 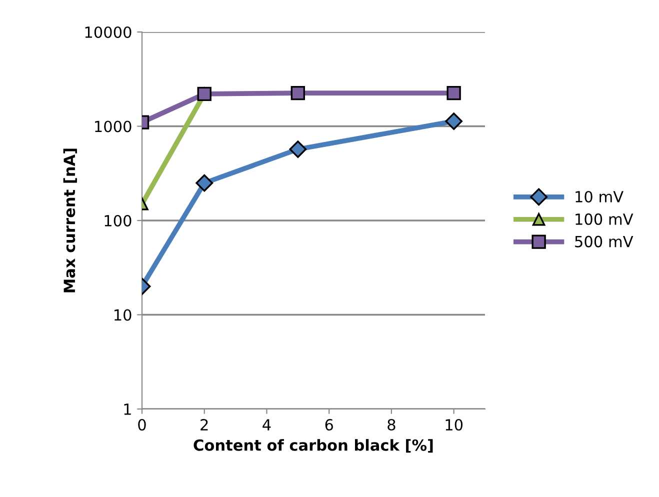 I want to click on y-axis-title: Max current [nA], so click(x=70, y=220).